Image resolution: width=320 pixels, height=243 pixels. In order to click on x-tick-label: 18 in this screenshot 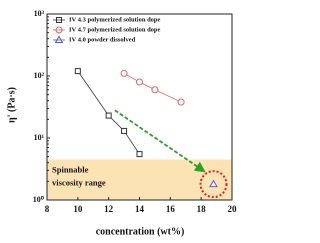, I will do `click(202, 209)`.